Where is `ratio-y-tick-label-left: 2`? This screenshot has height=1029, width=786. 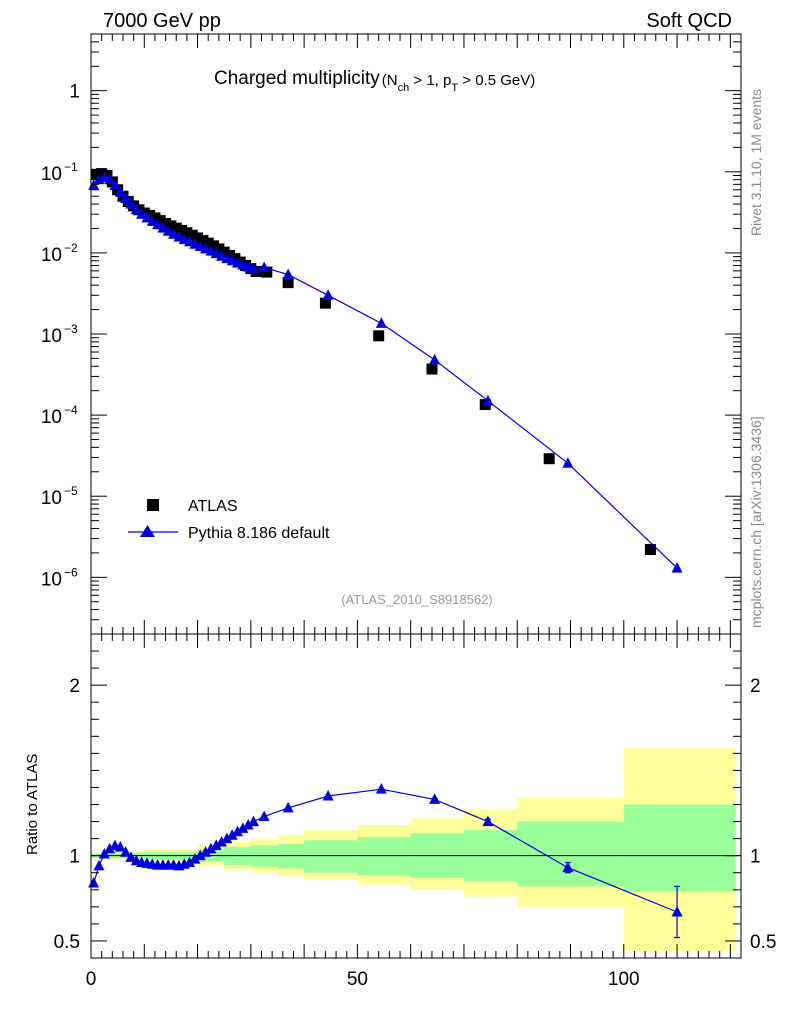 ratio-y-tick-label-left: 2 is located at coordinates (74, 686).